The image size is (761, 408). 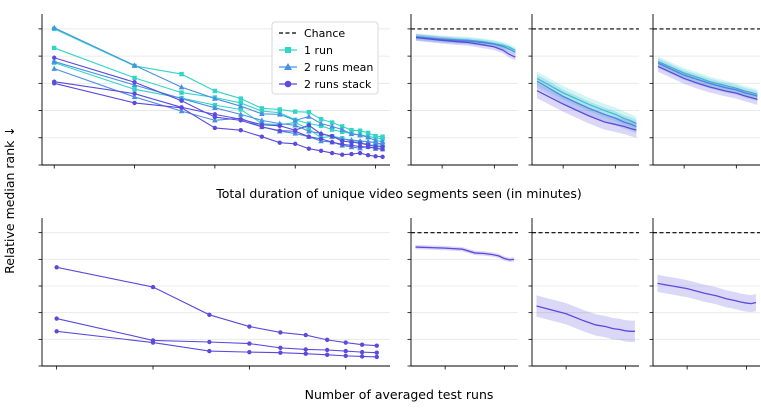 I want to click on panel-top-vdvae, so click(x=462, y=91).